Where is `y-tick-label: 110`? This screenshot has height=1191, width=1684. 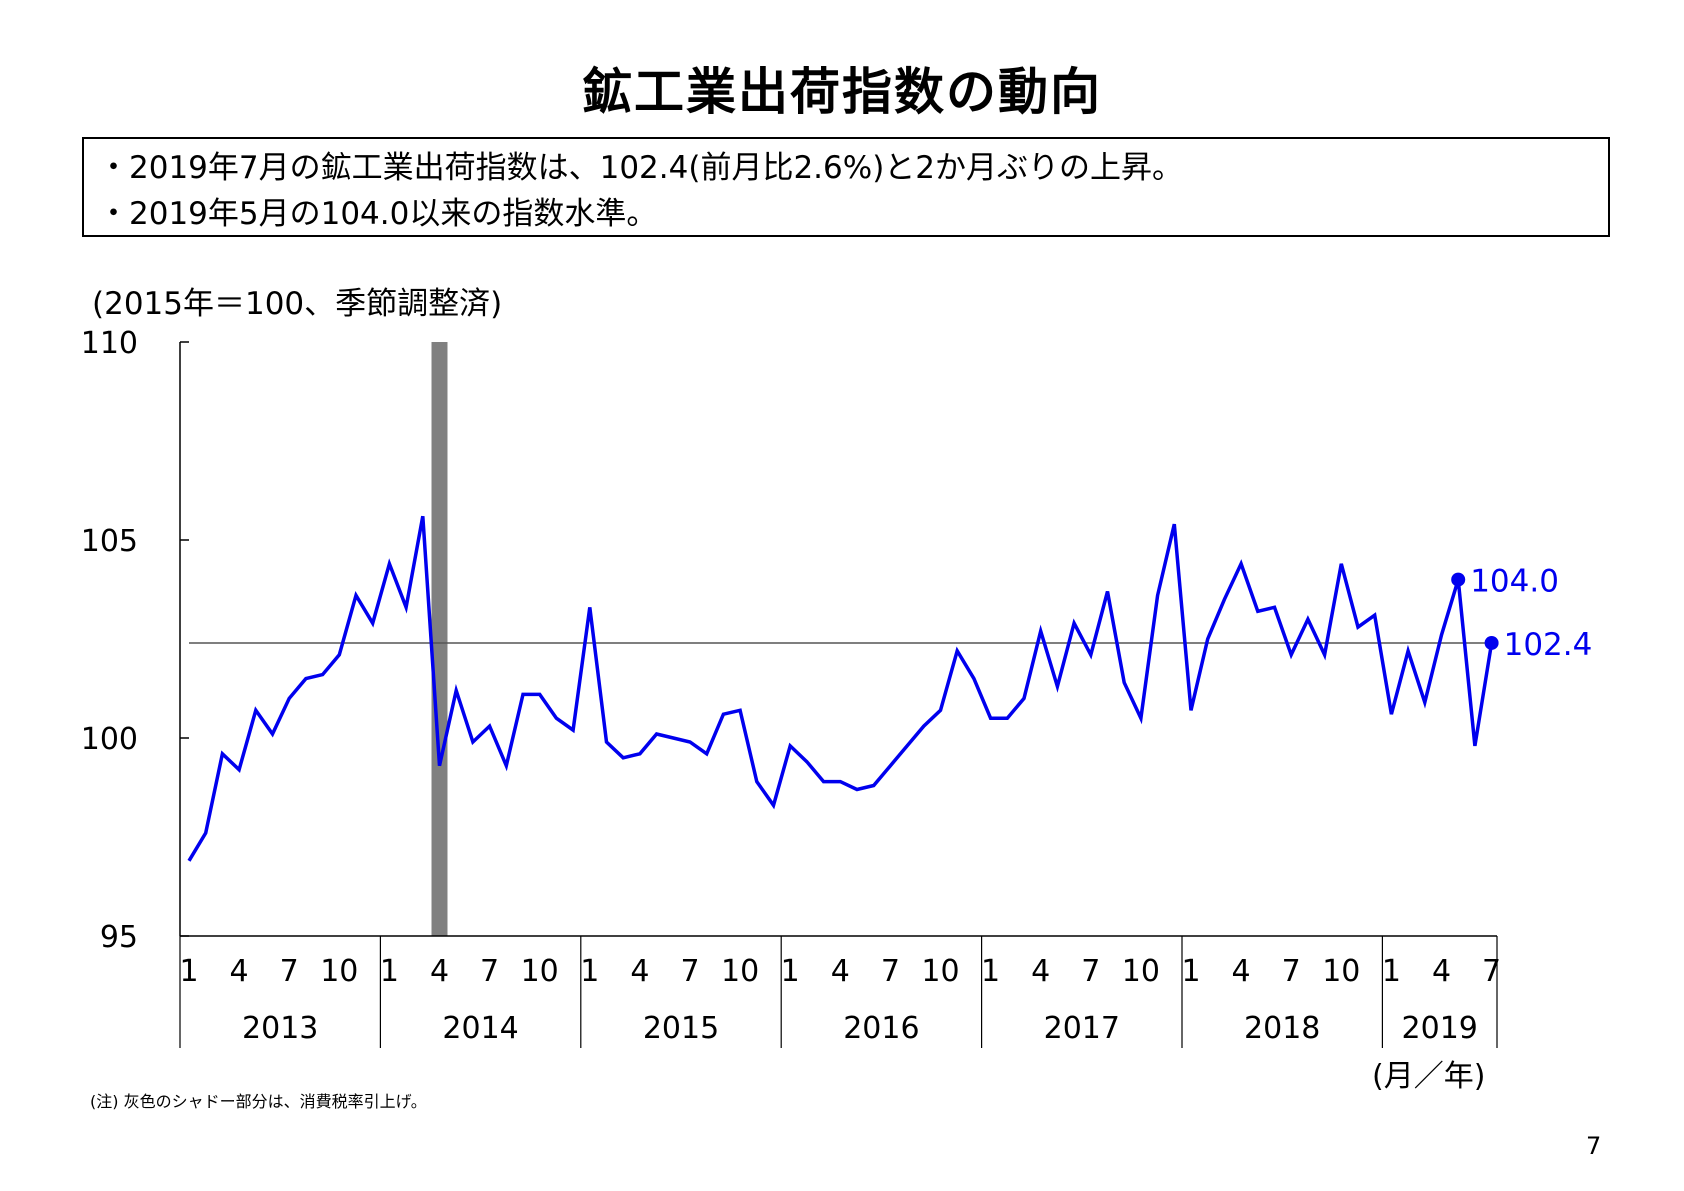
y-tick-label: 110 is located at coordinates (109, 343).